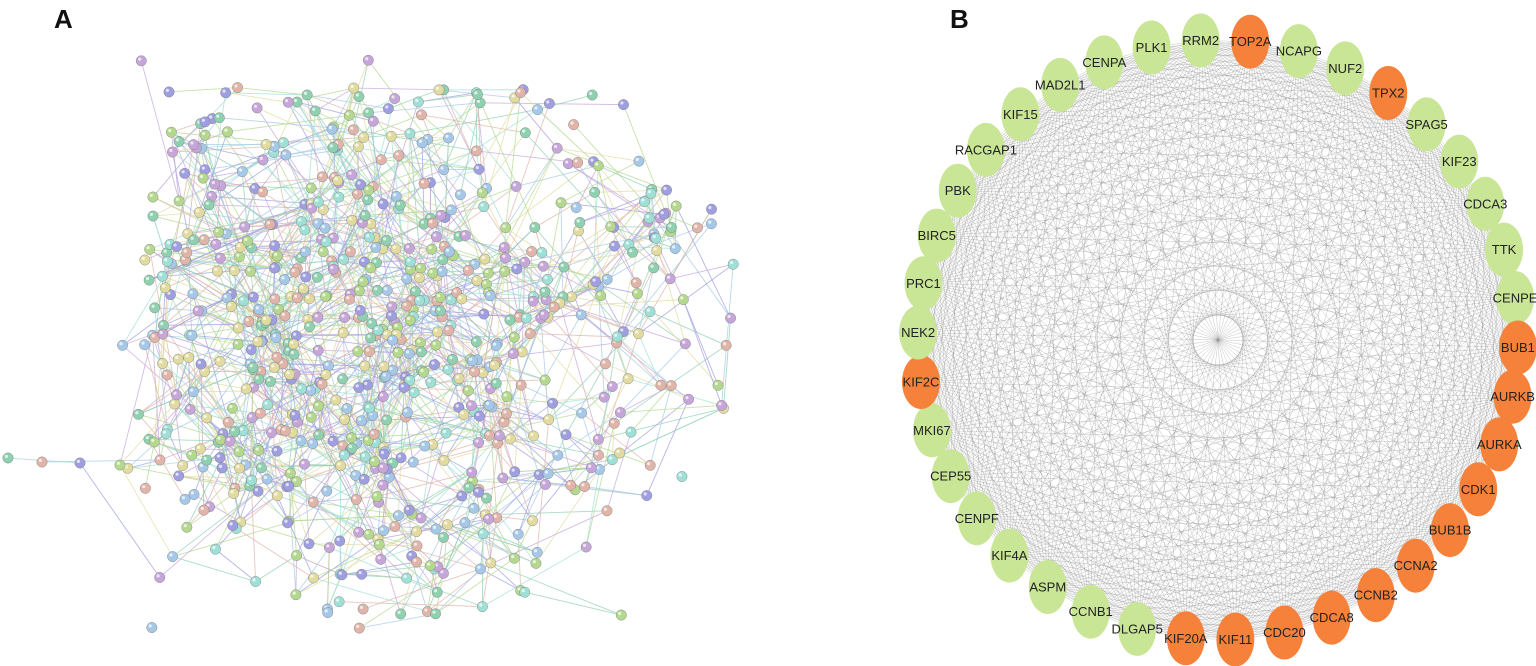 This screenshot has width=1536, height=666. Describe the element at coordinates (1517, 347) in the screenshot. I see `gene-node-bub1: BUB1` at that location.